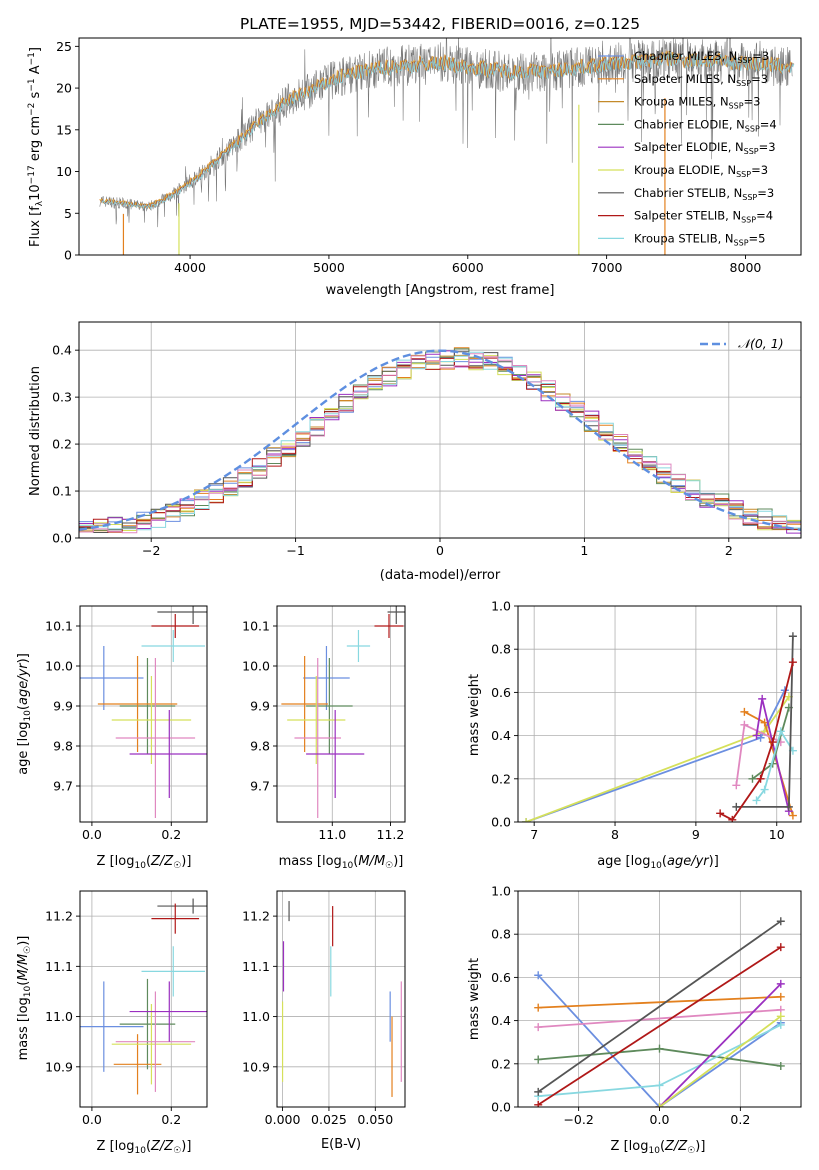  I want to click on legend-label: Chabrier MILES, NSSP=3, so click(701, 57).